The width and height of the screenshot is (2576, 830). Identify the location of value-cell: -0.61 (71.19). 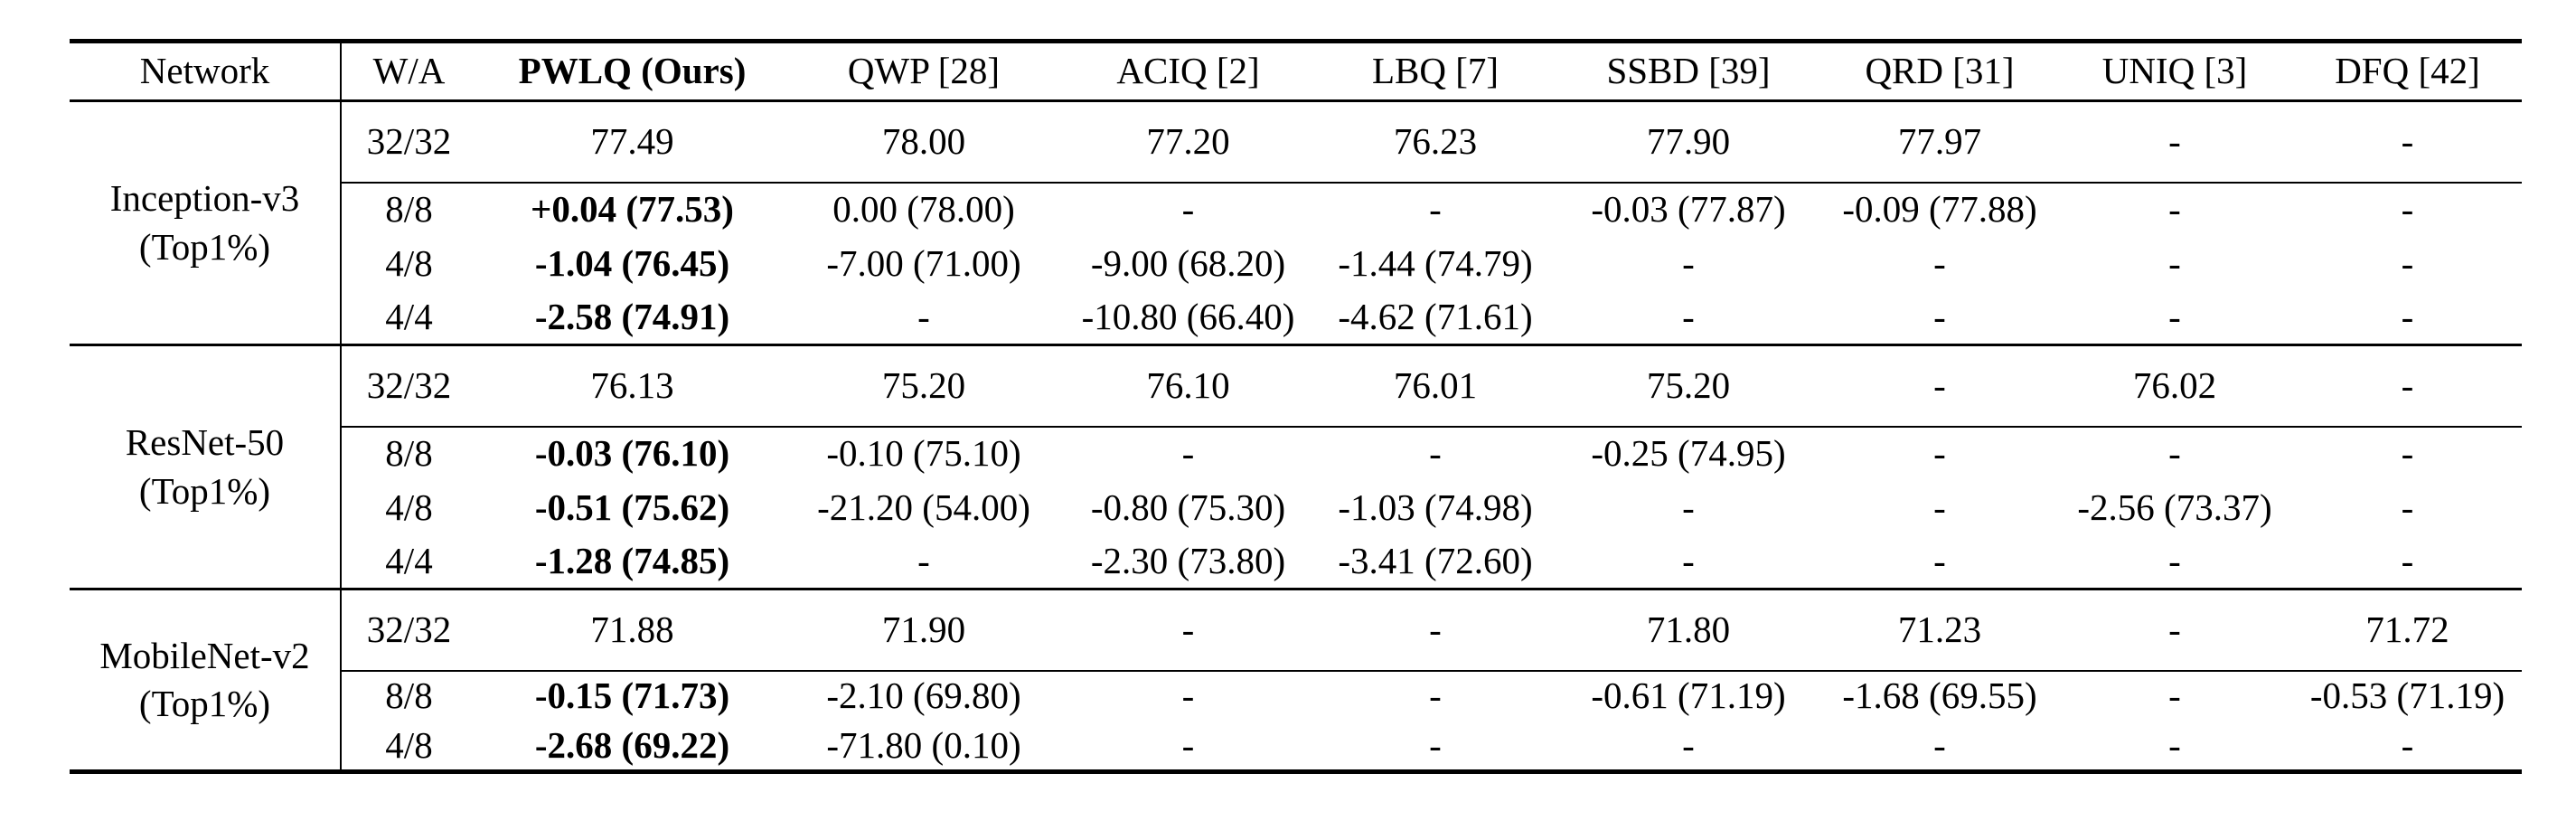
(1689, 695).